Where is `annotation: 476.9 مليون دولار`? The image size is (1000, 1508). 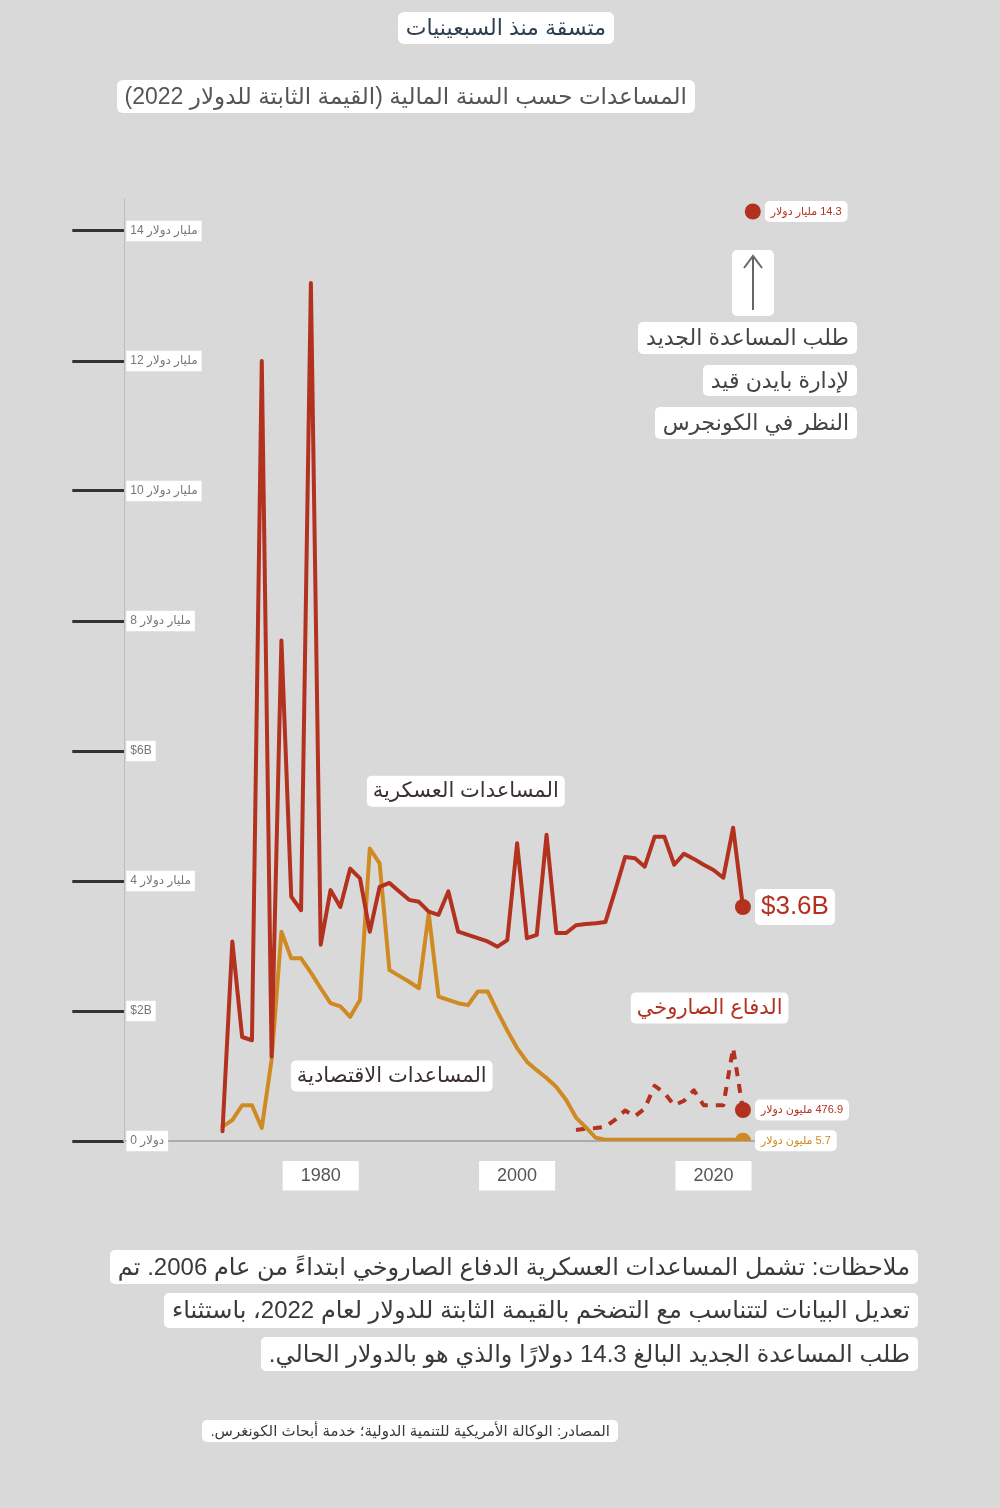 annotation: 476.9 مليون دولار is located at coordinates (801, 1110).